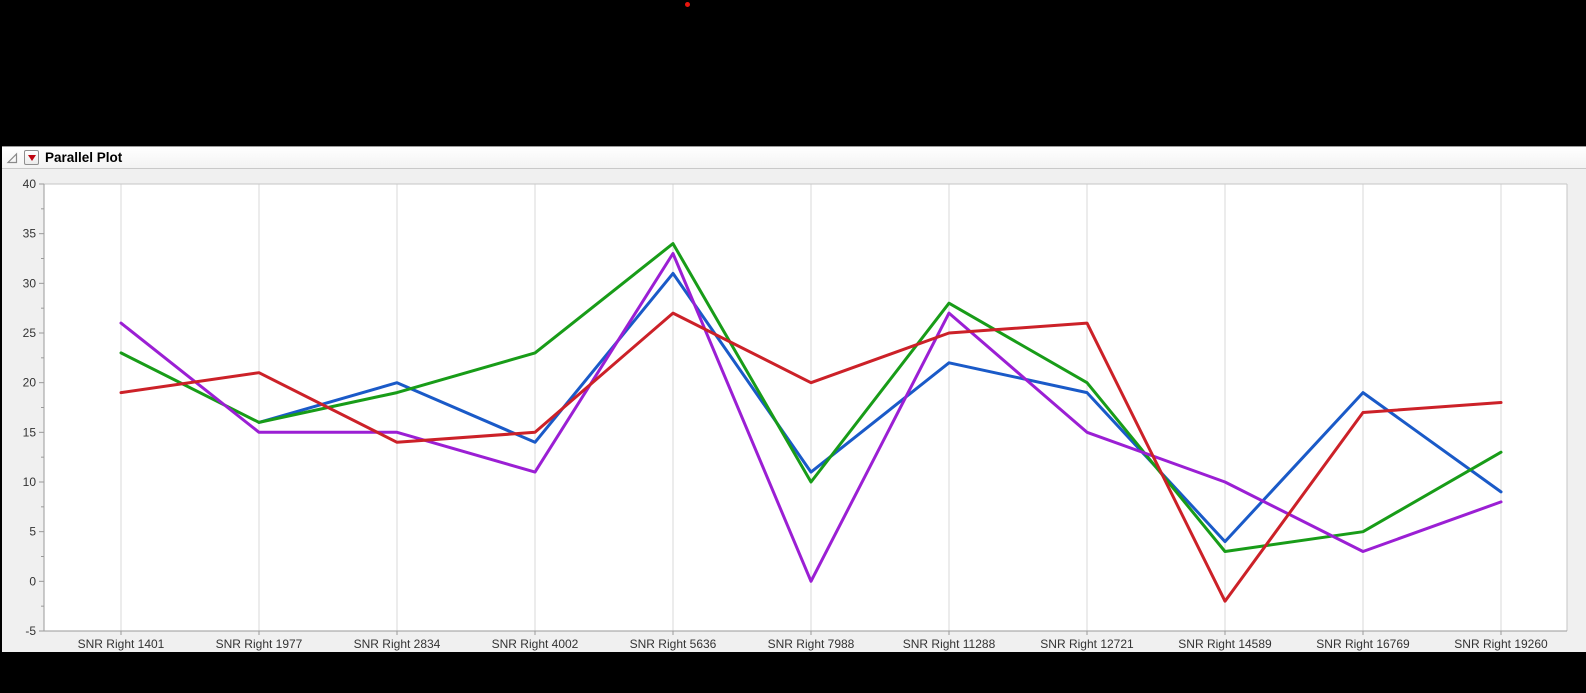  I want to click on category-label: SNR Right 16769, so click(1363, 644).